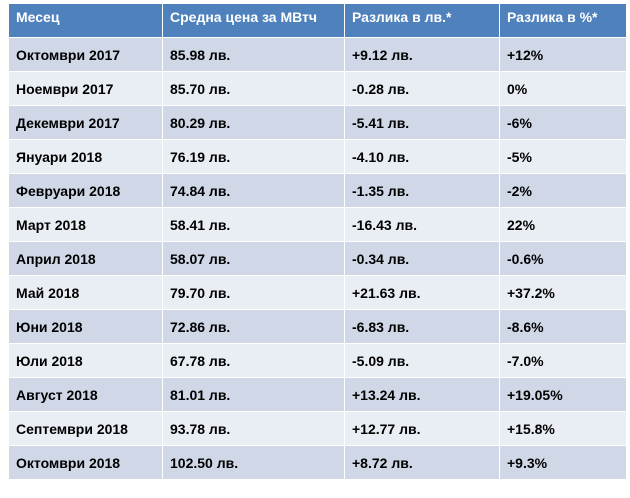 This screenshot has width=630, height=498. Describe the element at coordinates (563, 88) in the screenshot. I see `difference-percent-cell: 0%` at that location.